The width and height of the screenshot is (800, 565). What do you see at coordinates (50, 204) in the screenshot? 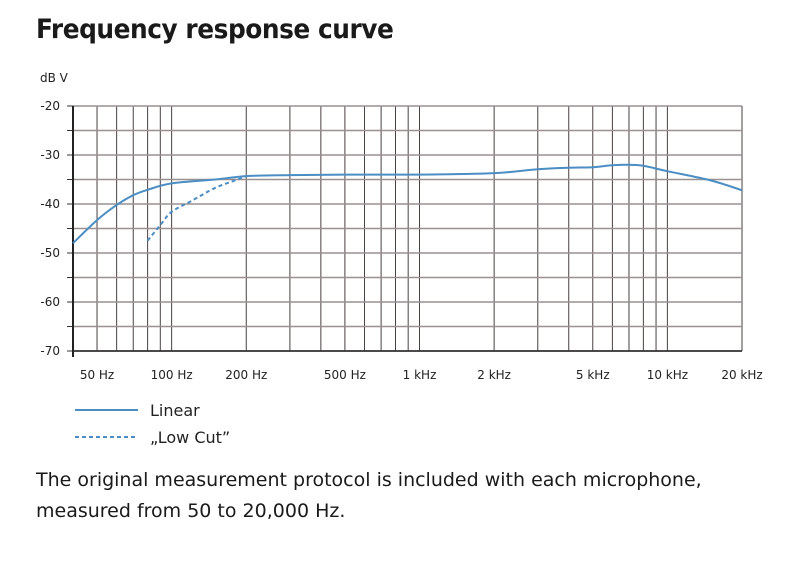
I see `y-tick-label: -40` at bounding box center [50, 204].